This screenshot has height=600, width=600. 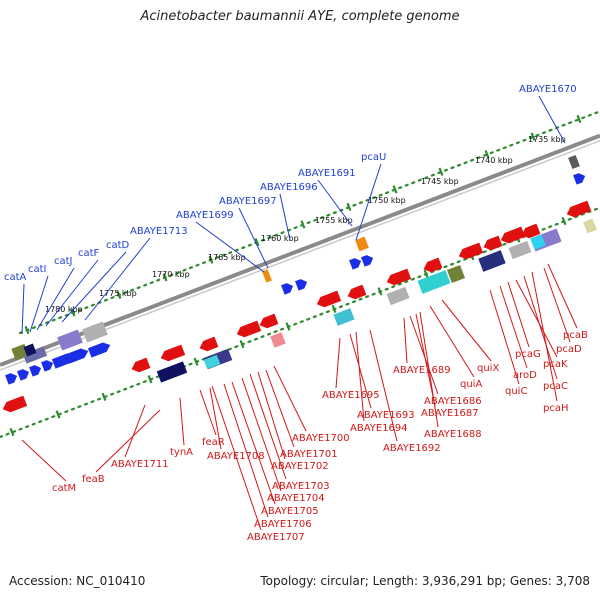 I want to click on minus-gene-label: feaB, so click(x=93, y=479).